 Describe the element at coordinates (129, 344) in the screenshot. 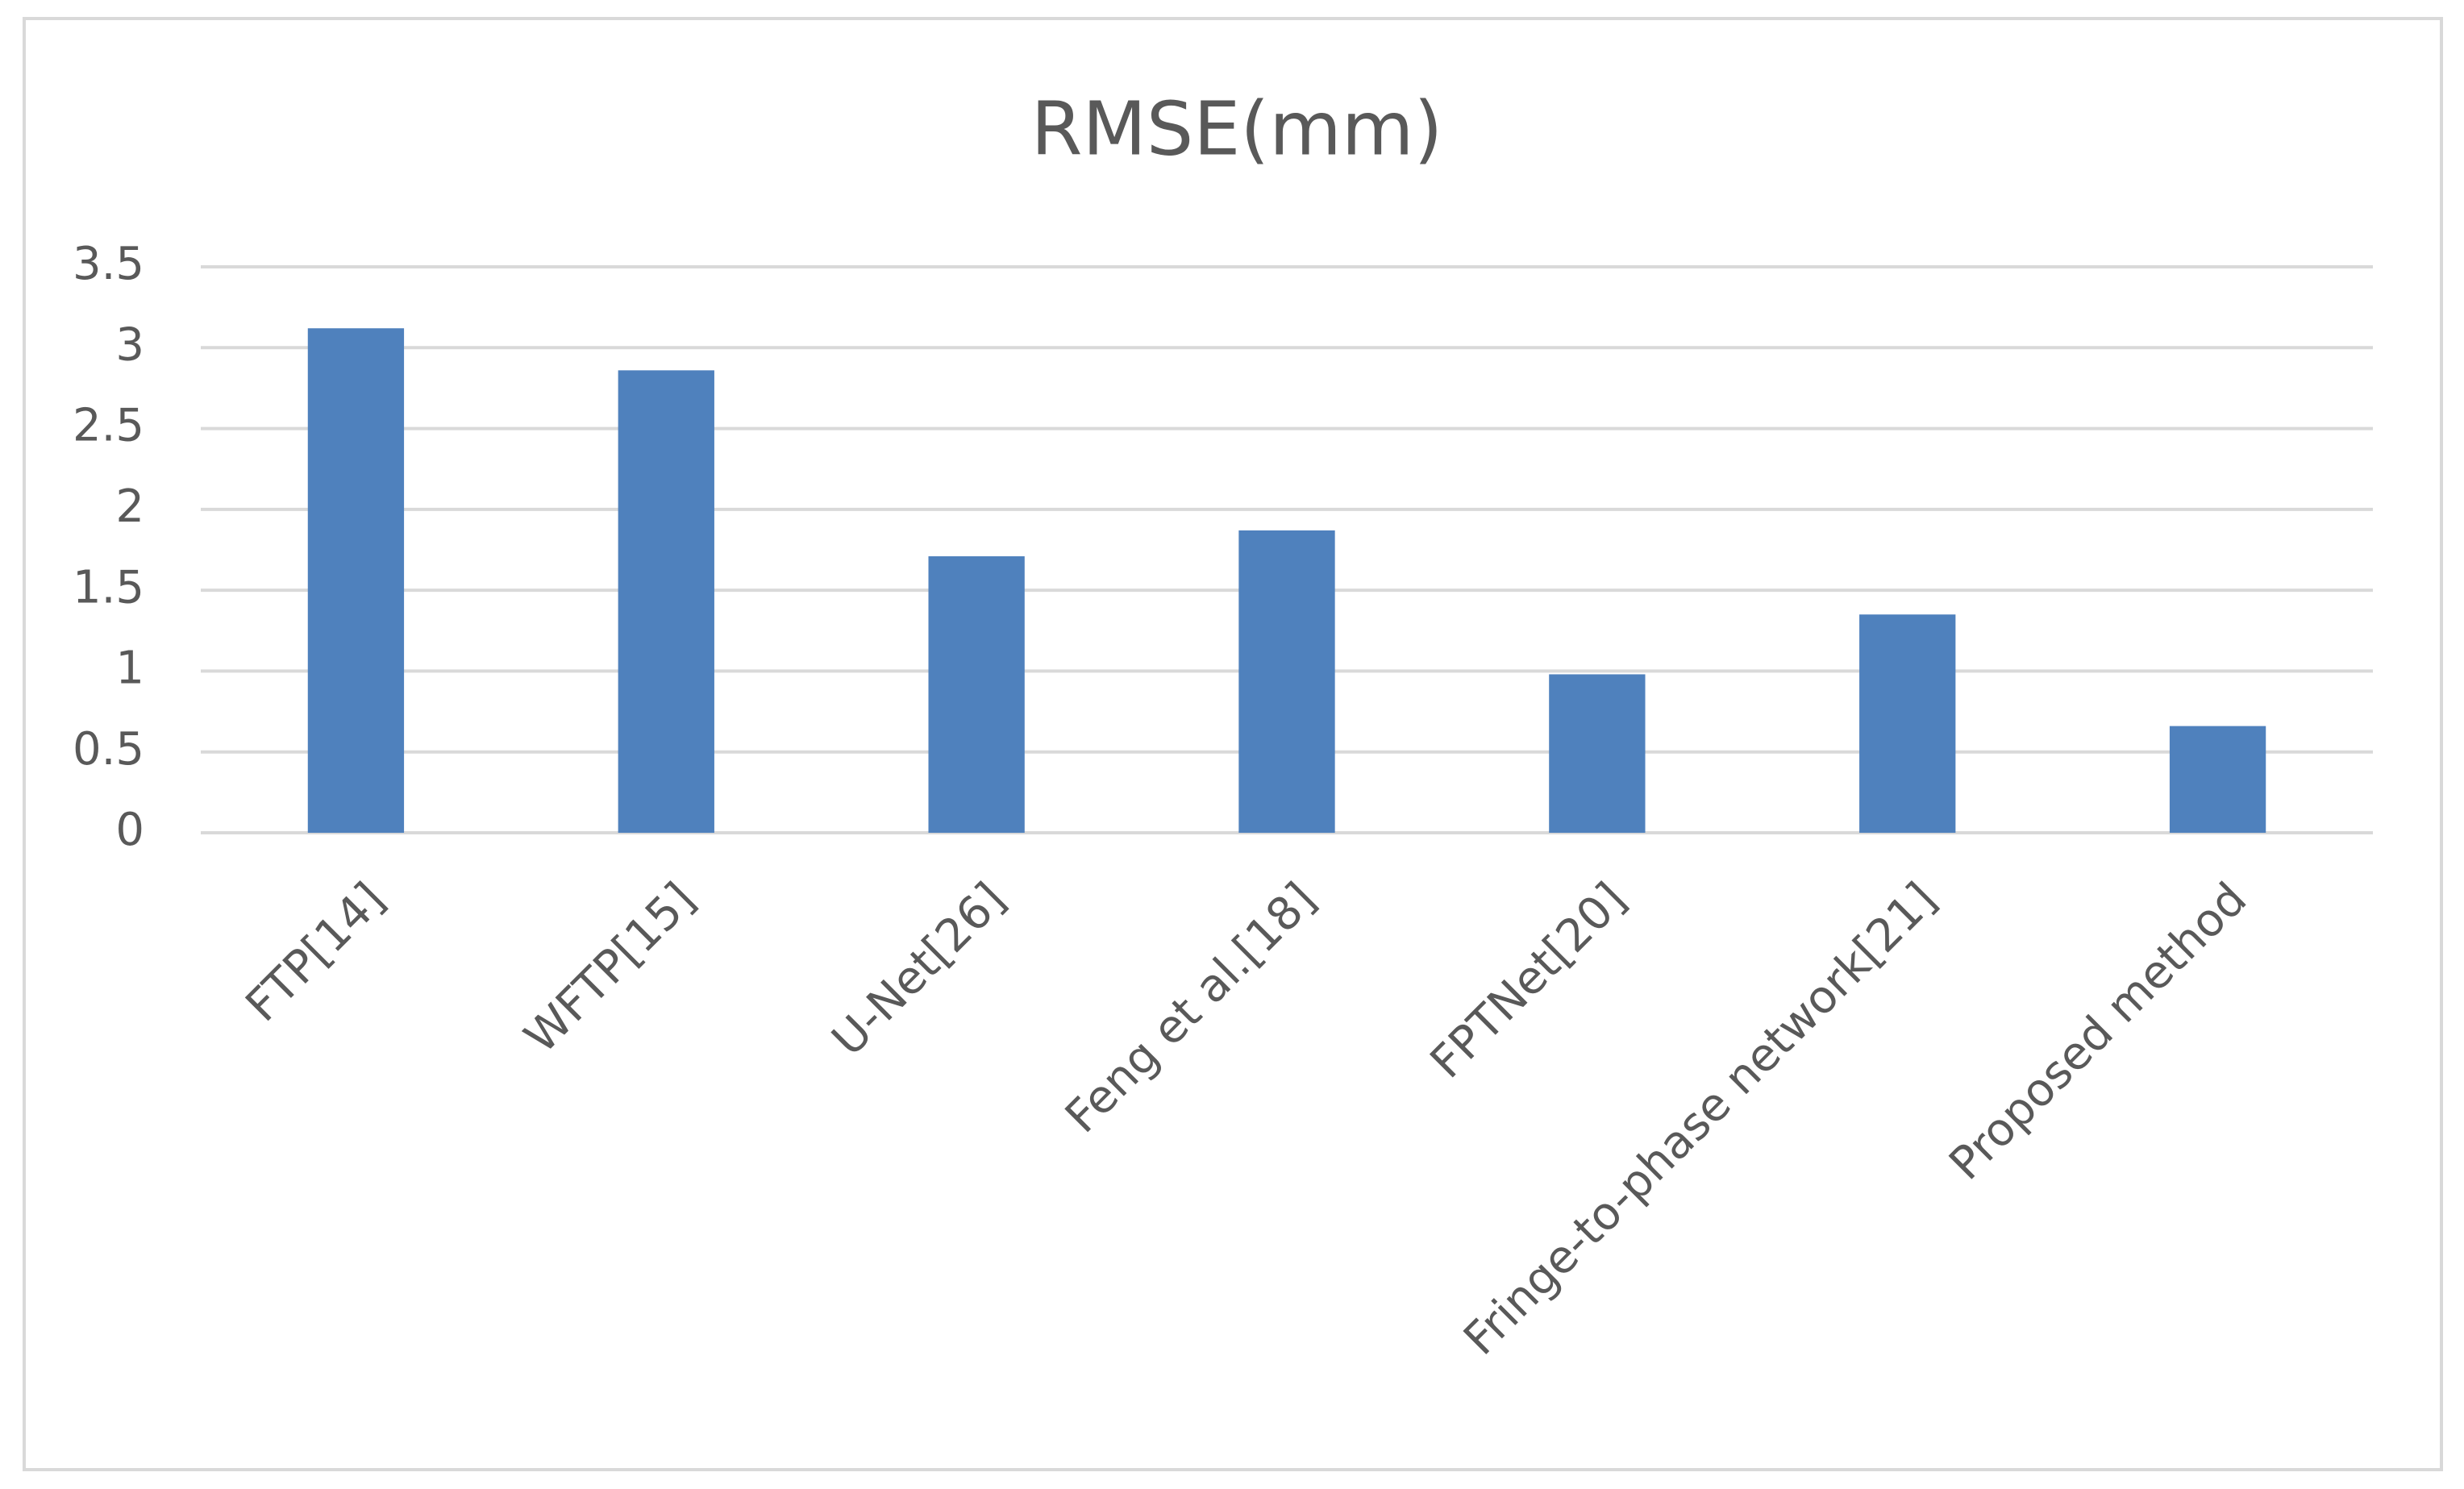

I see `y-tick-label: 3` at that location.